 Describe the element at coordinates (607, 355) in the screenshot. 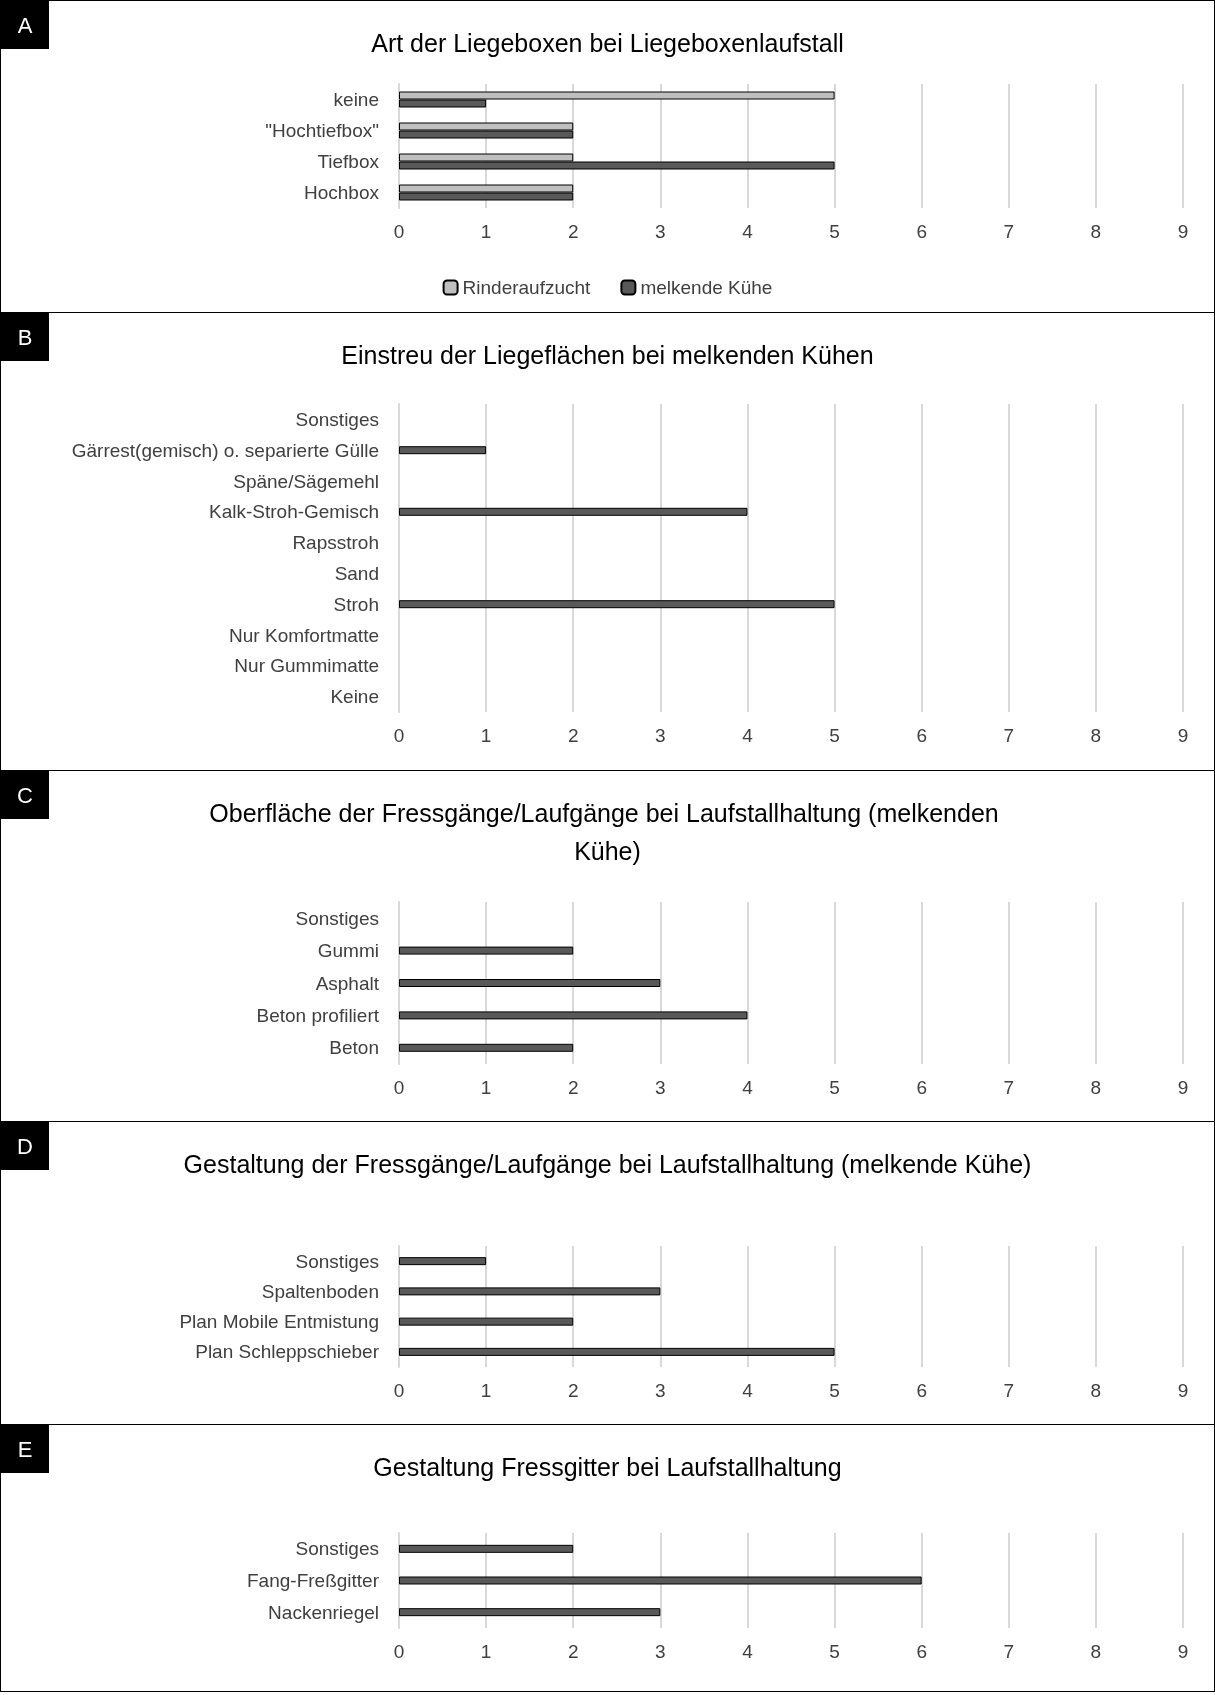

I see `chart-title: Einstreu der Liegeflächen bei melkenden Kühen` at that location.